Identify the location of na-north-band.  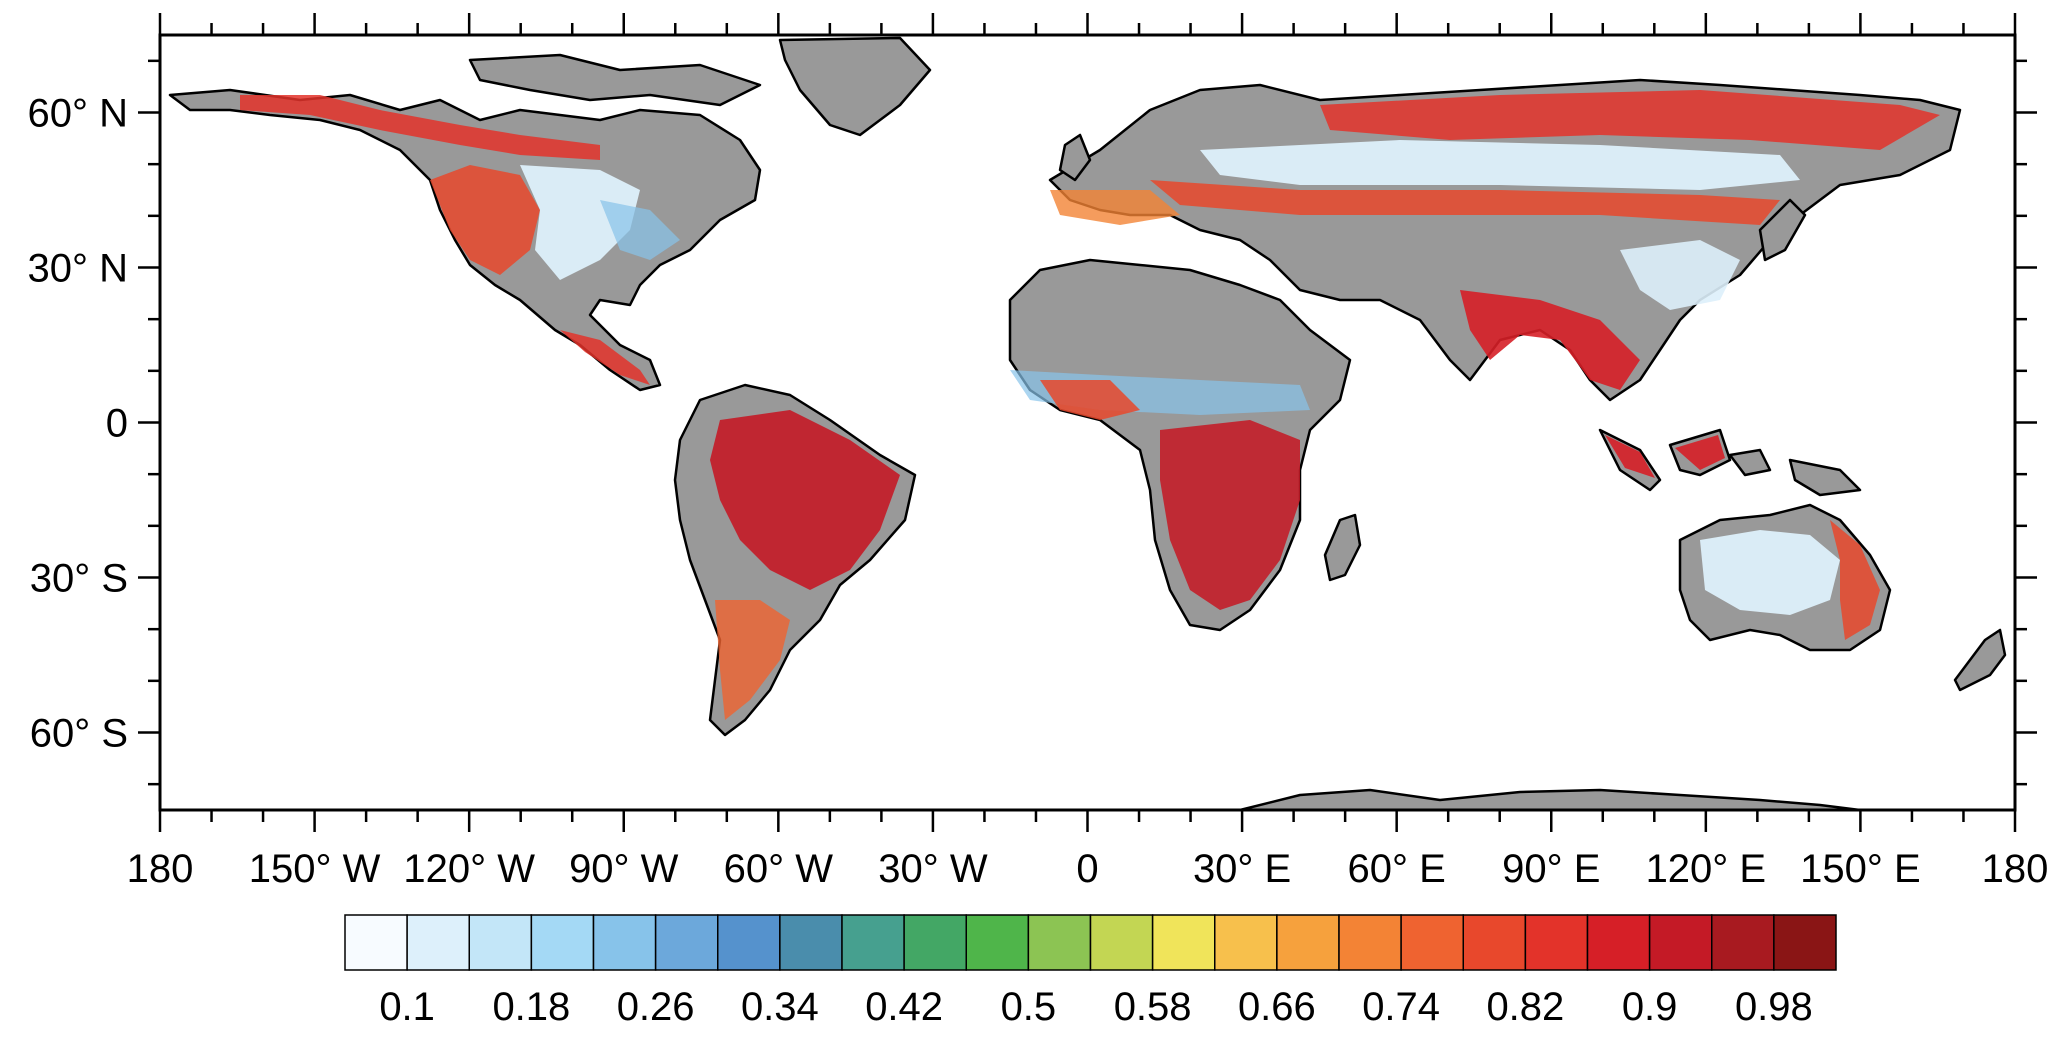
(420, 127).